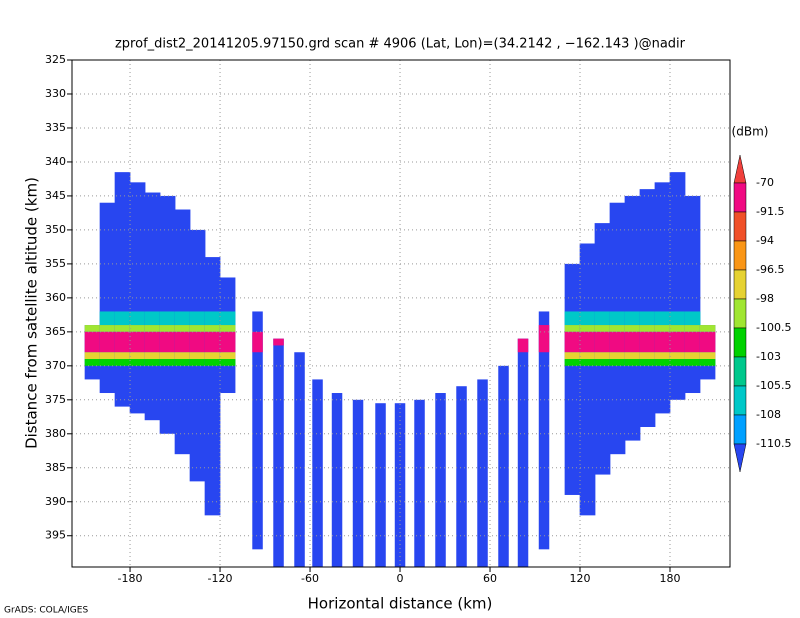 The image size is (800, 618). Describe the element at coordinates (773, 443) in the screenshot. I see `colorbar-label: -110.5` at that location.